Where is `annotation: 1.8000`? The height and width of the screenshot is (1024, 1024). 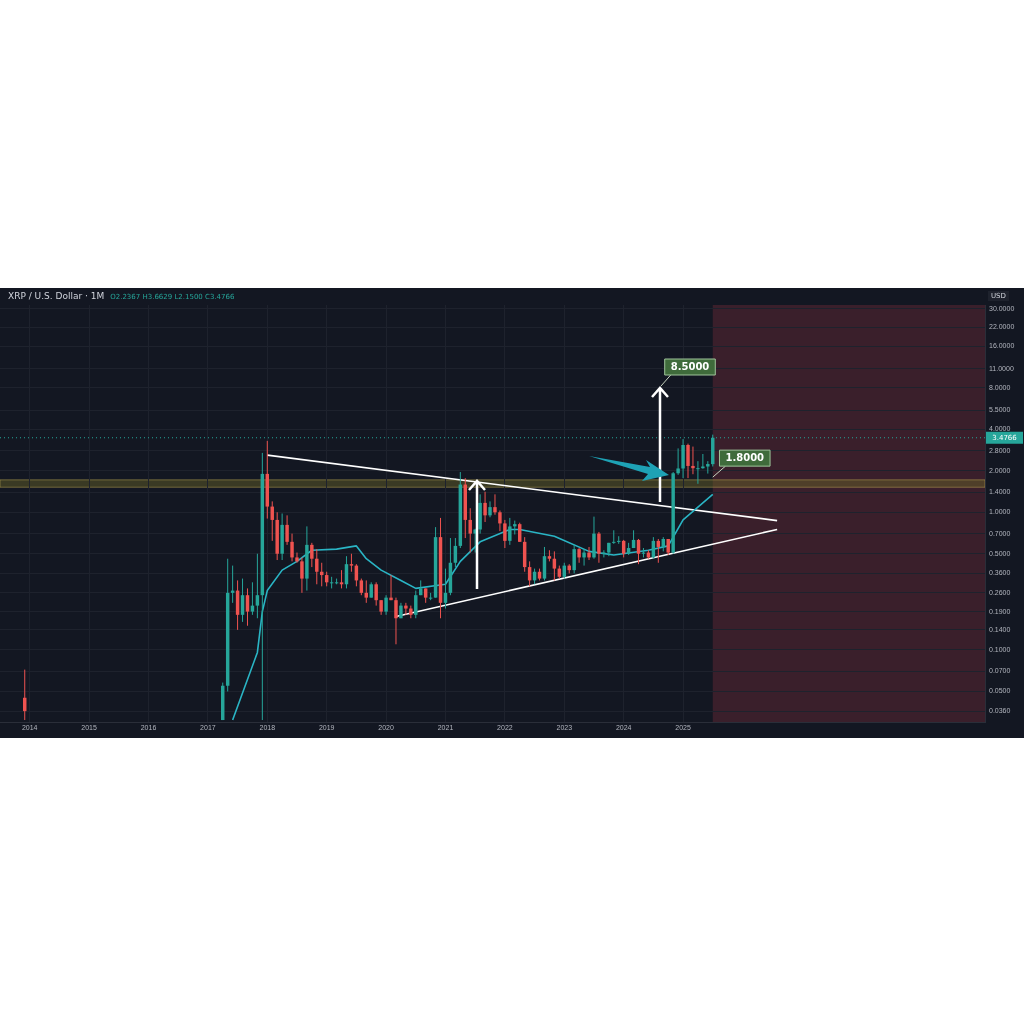 annotation: 1.8000 is located at coordinates (745, 458).